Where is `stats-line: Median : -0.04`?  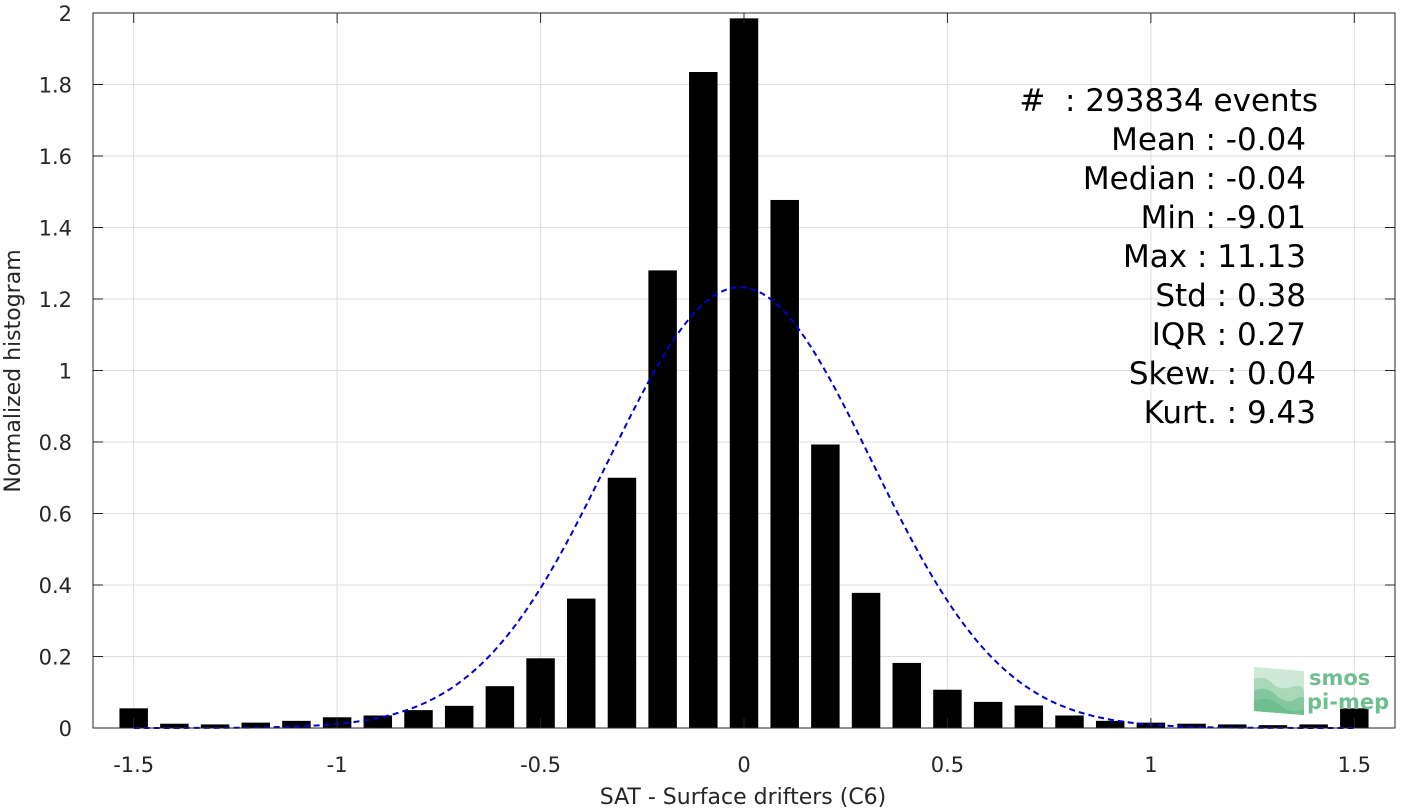 stats-line: Median : -0.04 is located at coordinates (1194, 179).